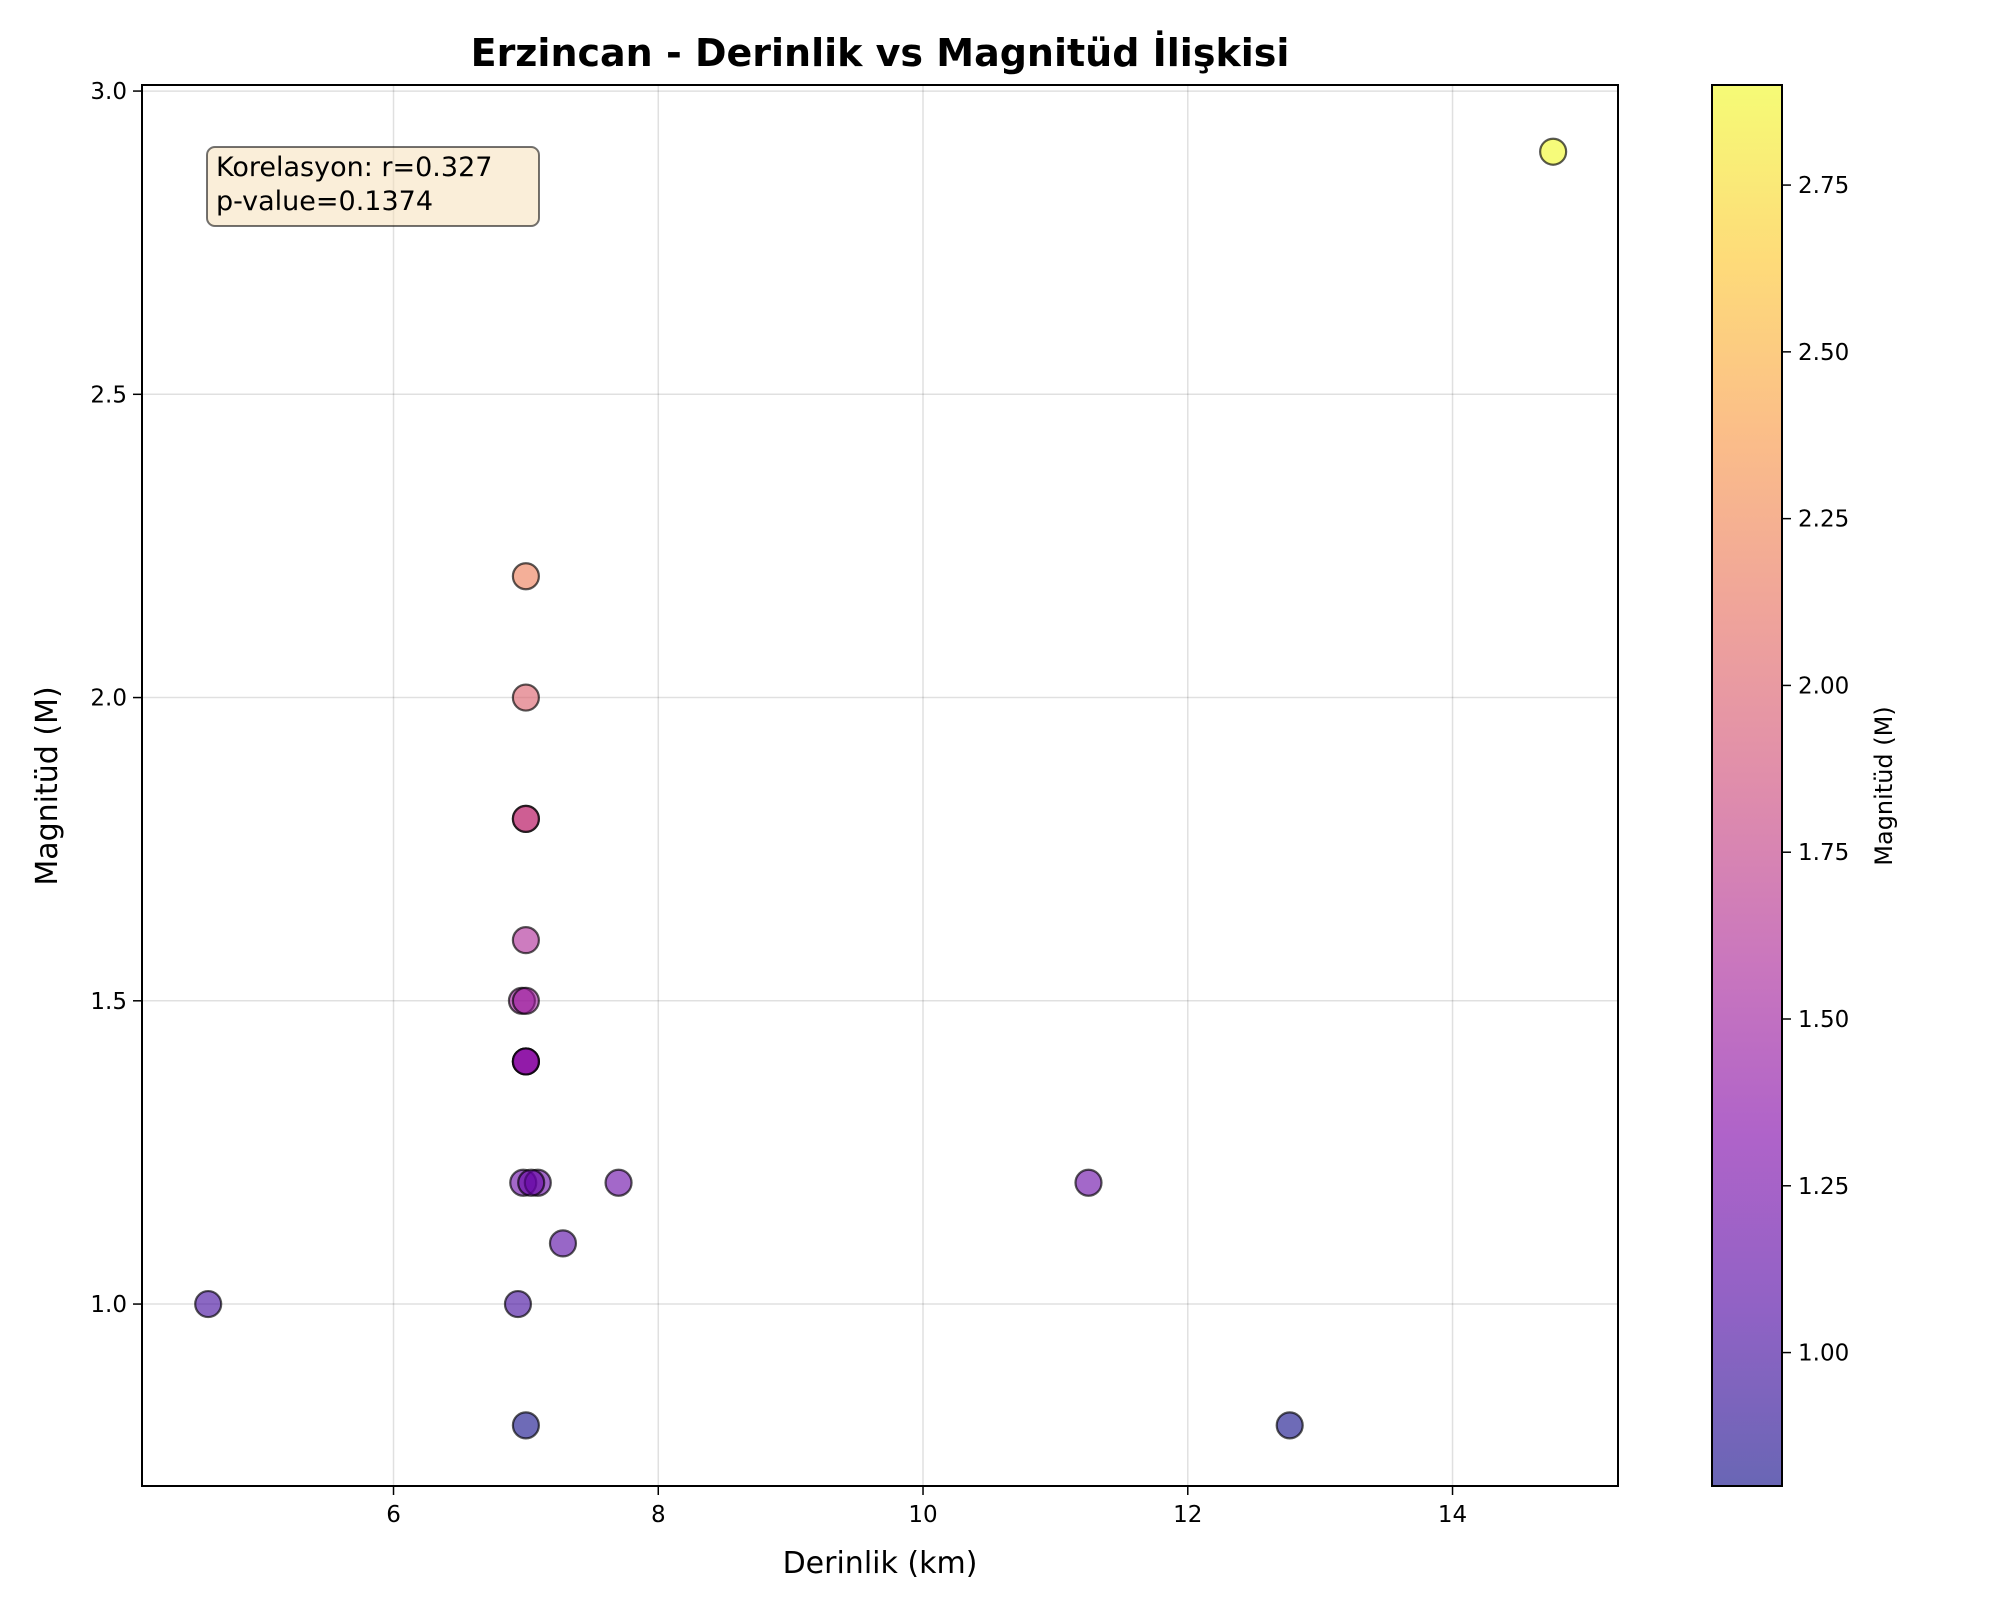 Image resolution: width=2000 pixels, height=1600 pixels. I want to click on x-tick-label: 8, so click(658, 1515).